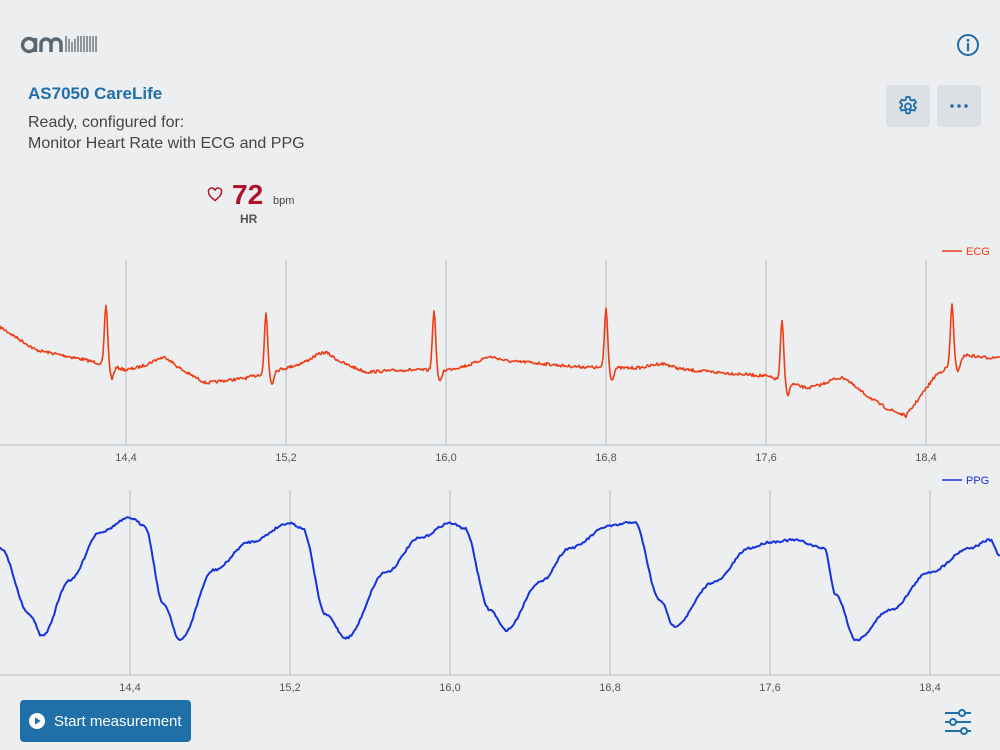  What do you see at coordinates (166, 143) in the screenshot?
I see `configuration-text: Monitor Heart Rate with ECG and PPG` at bounding box center [166, 143].